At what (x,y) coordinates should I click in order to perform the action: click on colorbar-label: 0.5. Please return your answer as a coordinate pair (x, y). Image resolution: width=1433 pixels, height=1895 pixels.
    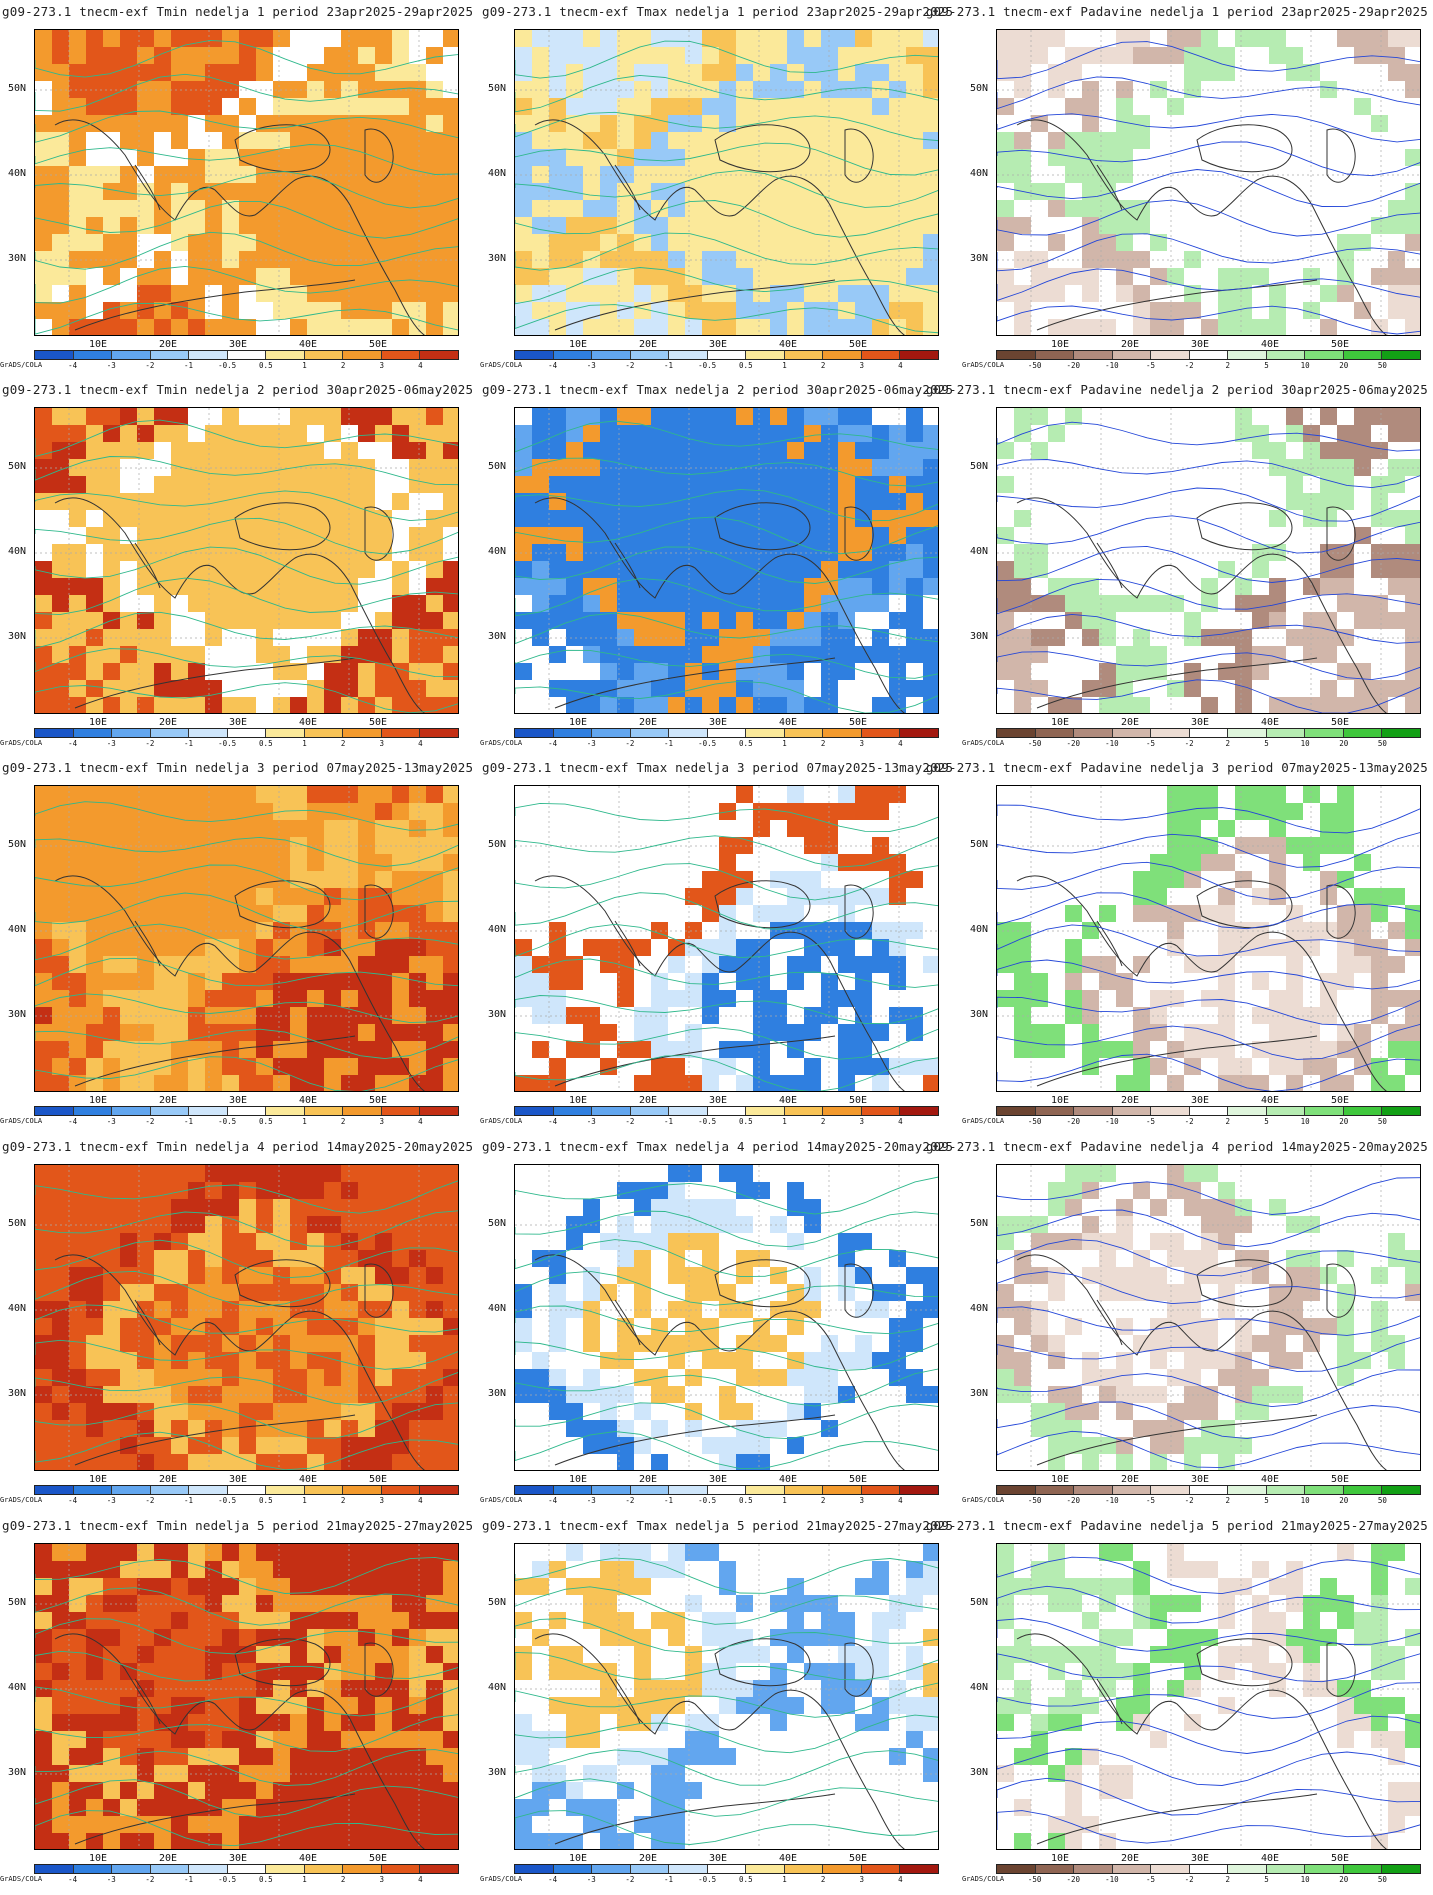
    Looking at the image, I should click on (266, 1500).